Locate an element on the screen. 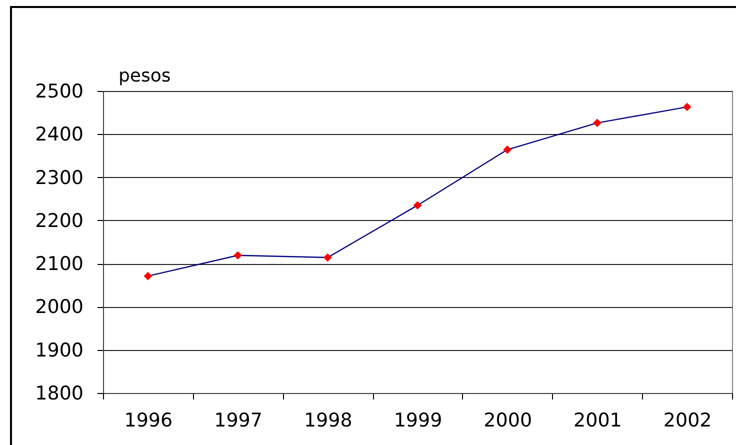 This screenshot has width=736, height=445. y-tick-label: 2000 is located at coordinates (59, 307).